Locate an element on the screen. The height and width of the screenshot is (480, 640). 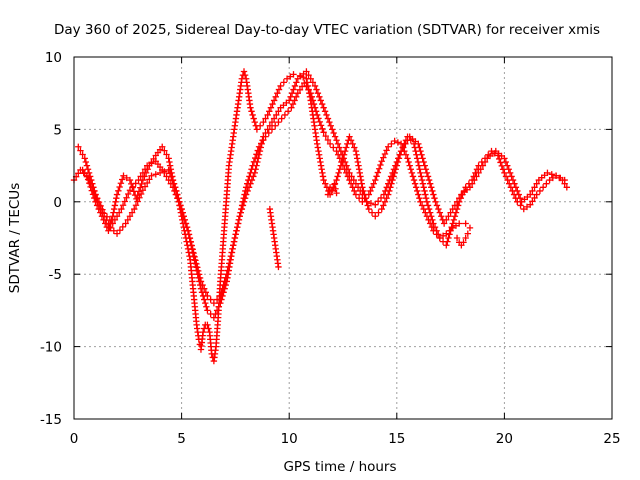
x-tick-label: 15 is located at coordinates (396, 439).